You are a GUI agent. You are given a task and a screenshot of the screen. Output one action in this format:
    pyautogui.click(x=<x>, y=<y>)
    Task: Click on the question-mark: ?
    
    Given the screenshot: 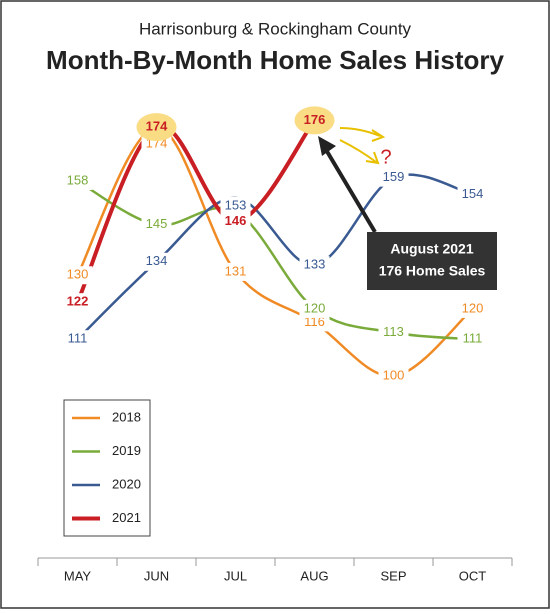 What is the action you would take?
    pyautogui.click(x=385, y=157)
    